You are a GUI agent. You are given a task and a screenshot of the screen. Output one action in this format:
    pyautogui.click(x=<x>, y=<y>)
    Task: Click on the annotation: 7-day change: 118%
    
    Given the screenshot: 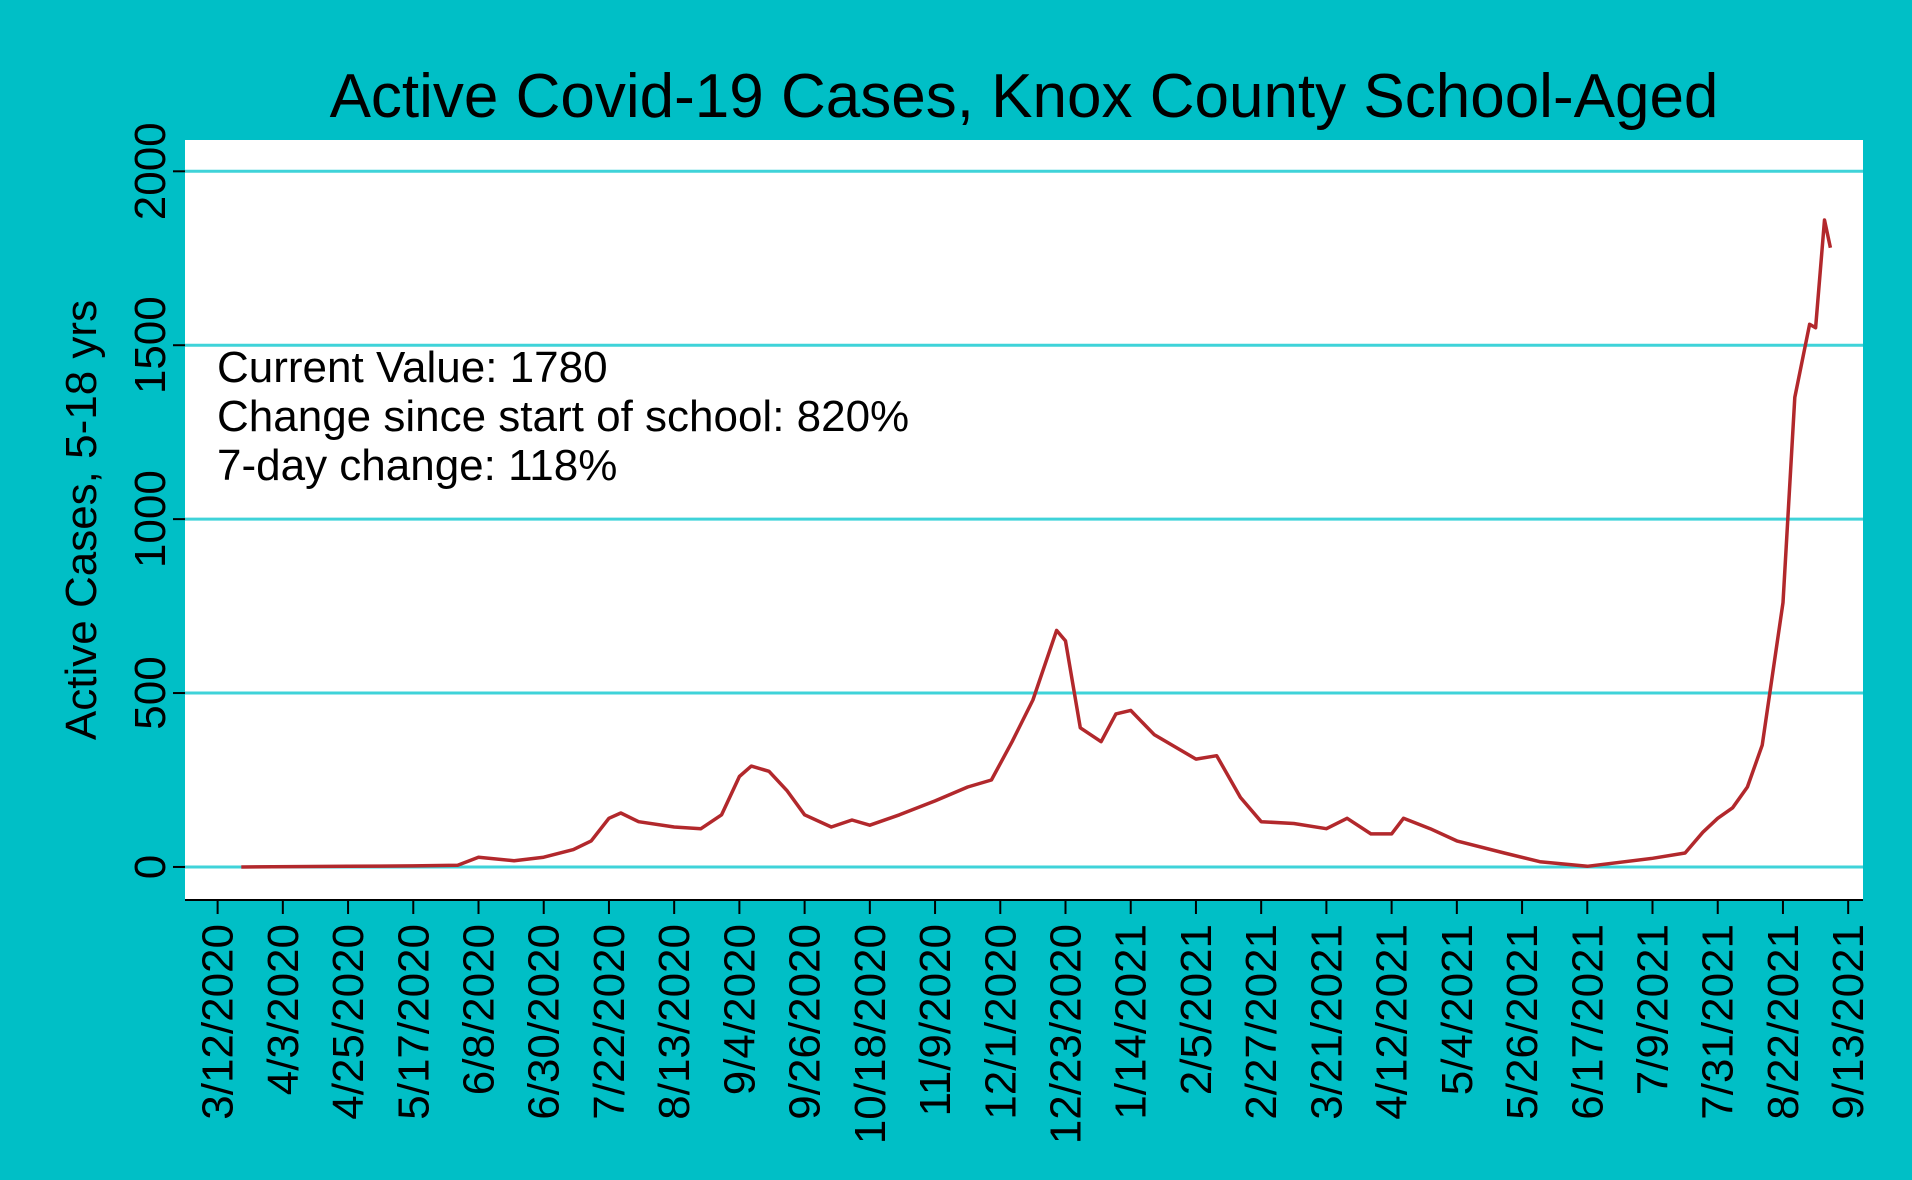 What is the action you would take?
    pyautogui.click(x=417, y=465)
    